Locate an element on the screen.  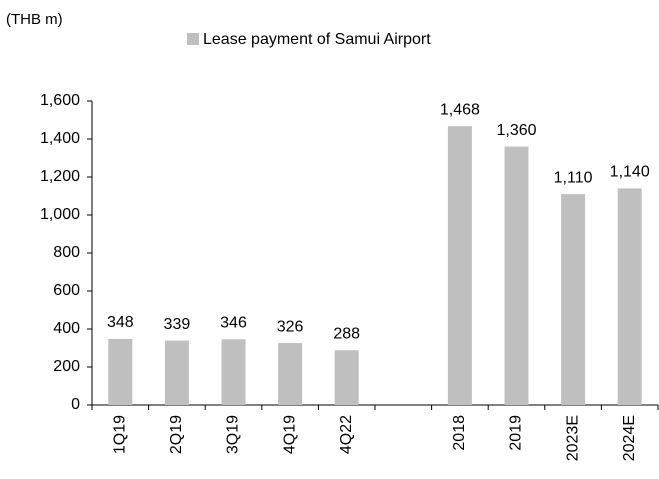
y-tick-label: 1,600 is located at coordinates (60, 100).